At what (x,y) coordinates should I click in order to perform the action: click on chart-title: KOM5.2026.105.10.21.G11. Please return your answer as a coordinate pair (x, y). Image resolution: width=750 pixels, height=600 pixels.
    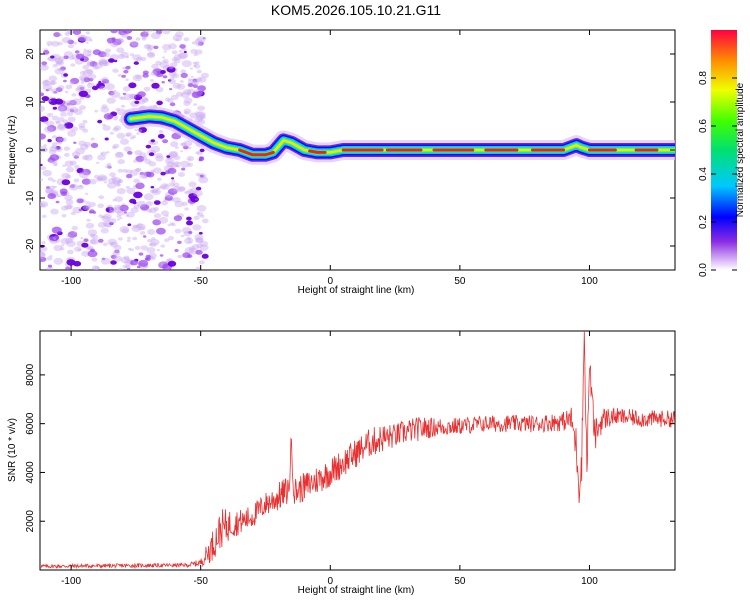
    Looking at the image, I should click on (356, 10).